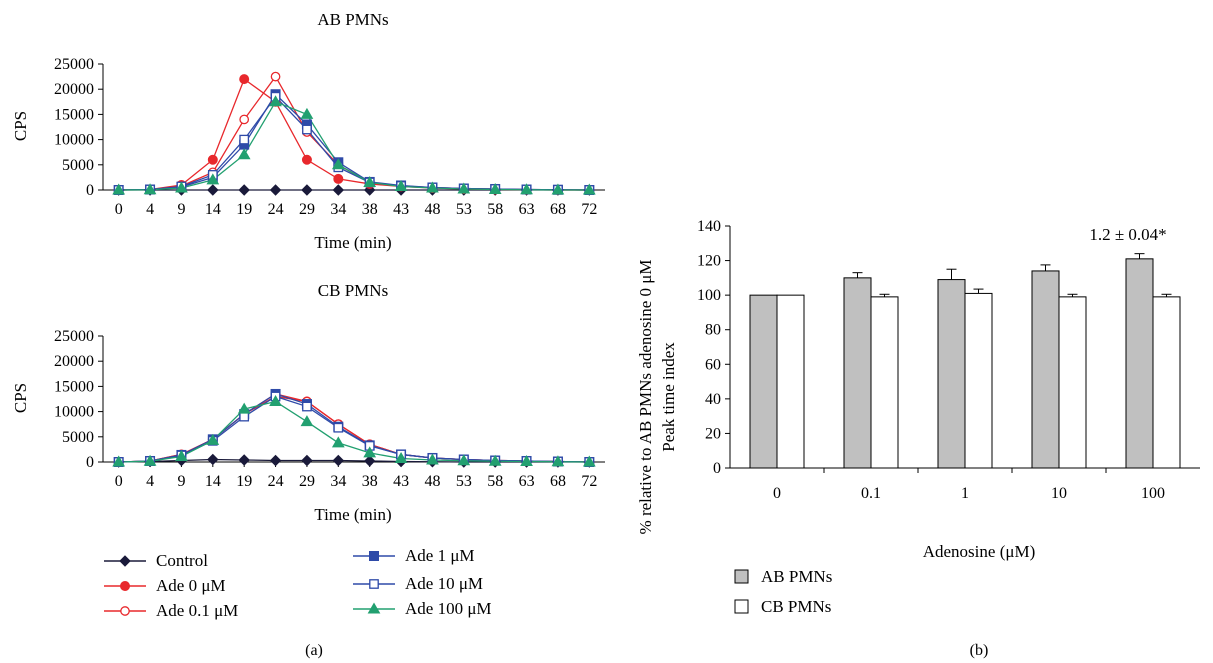 The width and height of the screenshot is (1213, 663). Describe the element at coordinates (495, 481) in the screenshot. I see `x-tick-label: 58` at that location.